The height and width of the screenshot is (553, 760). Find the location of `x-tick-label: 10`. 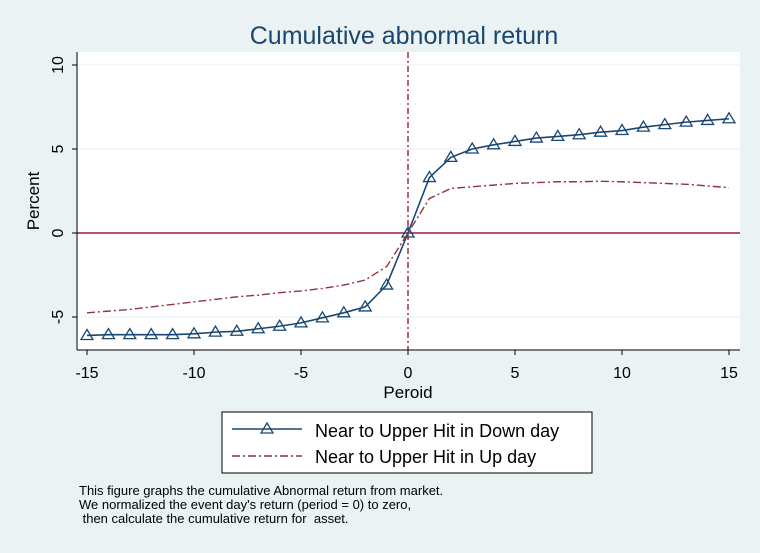

x-tick-label: 10 is located at coordinates (622, 373).